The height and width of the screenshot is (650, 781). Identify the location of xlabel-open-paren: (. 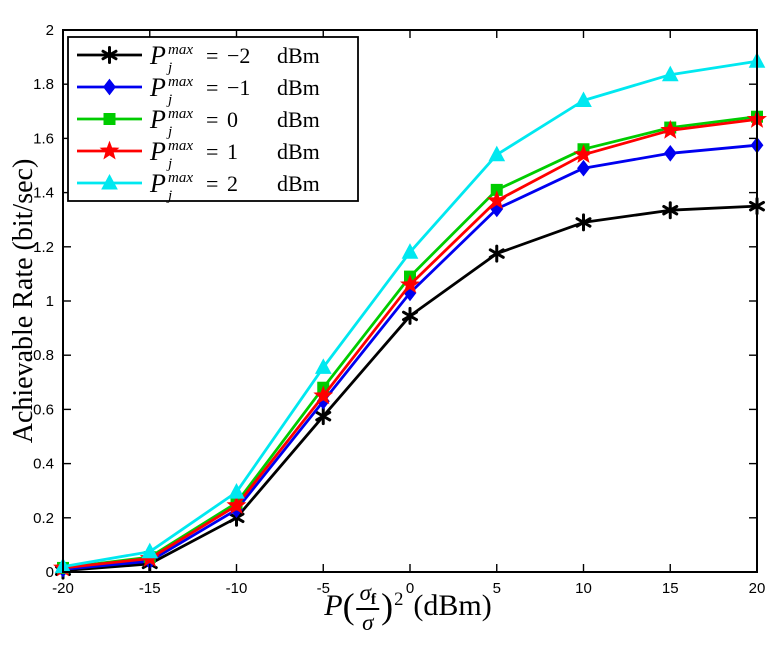
(348, 605).